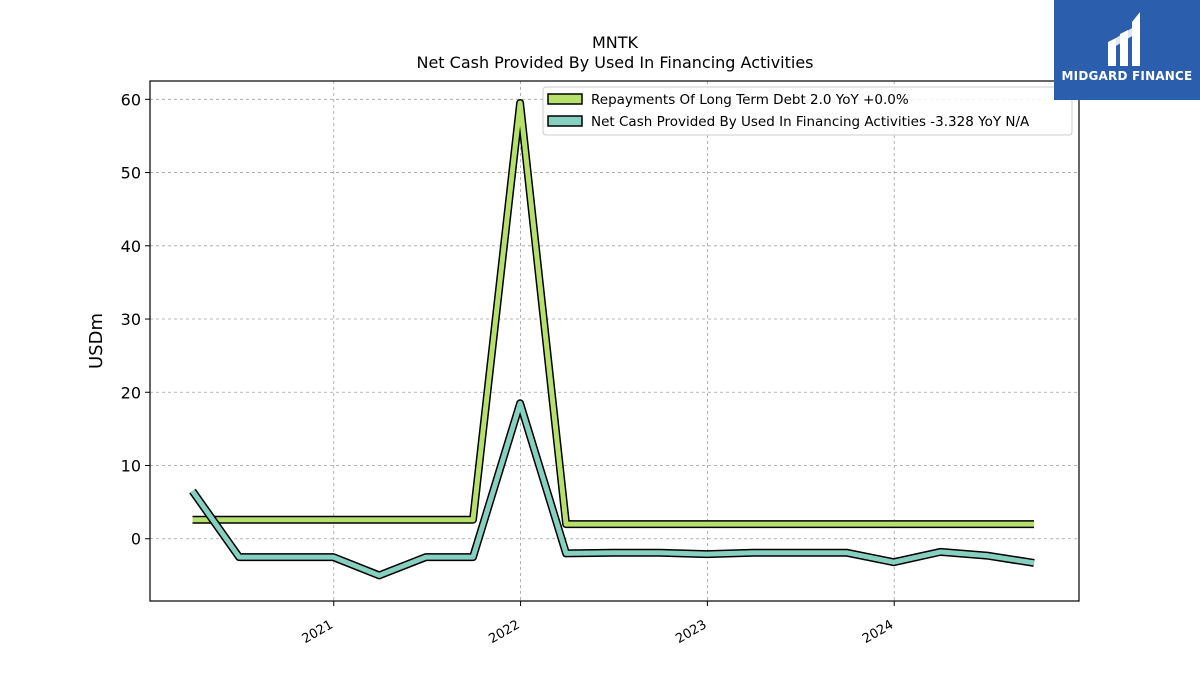 This screenshot has width=1200, height=675. What do you see at coordinates (131, 246) in the screenshot?
I see `y-tick-label: 40` at bounding box center [131, 246].